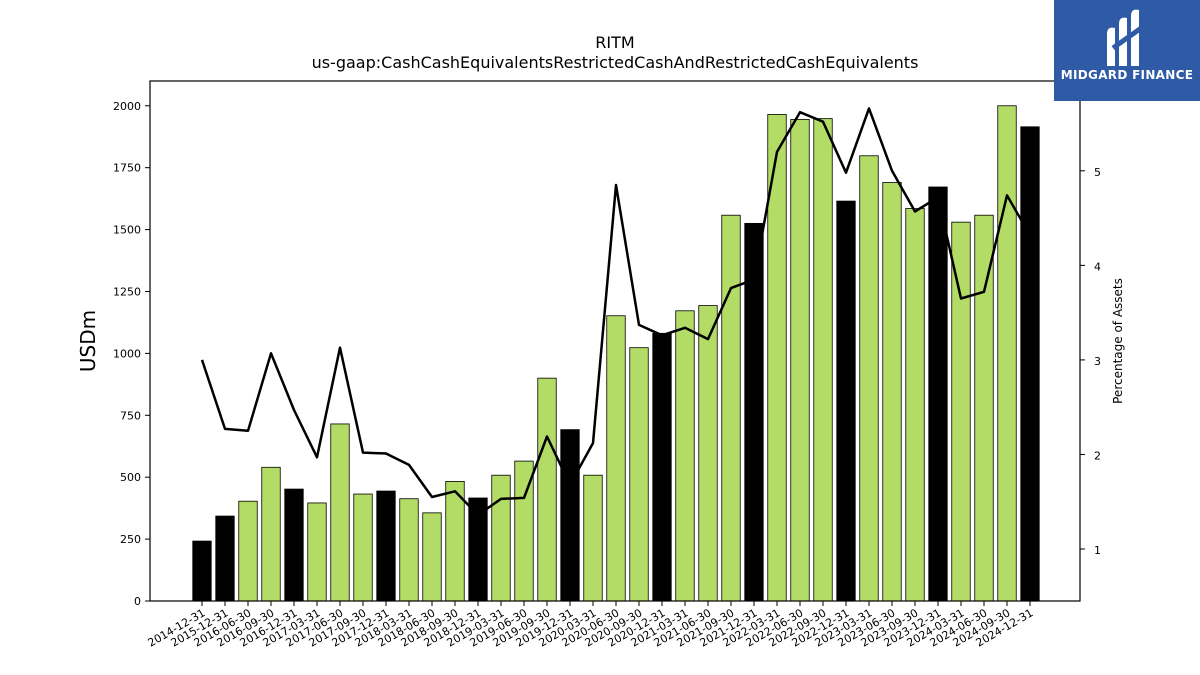 This screenshot has height=675, width=1200. What do you see at coordinates (1126, 38) in the screenshot?
I see `logo-mark-icon` at bounding box center [1126, 38].